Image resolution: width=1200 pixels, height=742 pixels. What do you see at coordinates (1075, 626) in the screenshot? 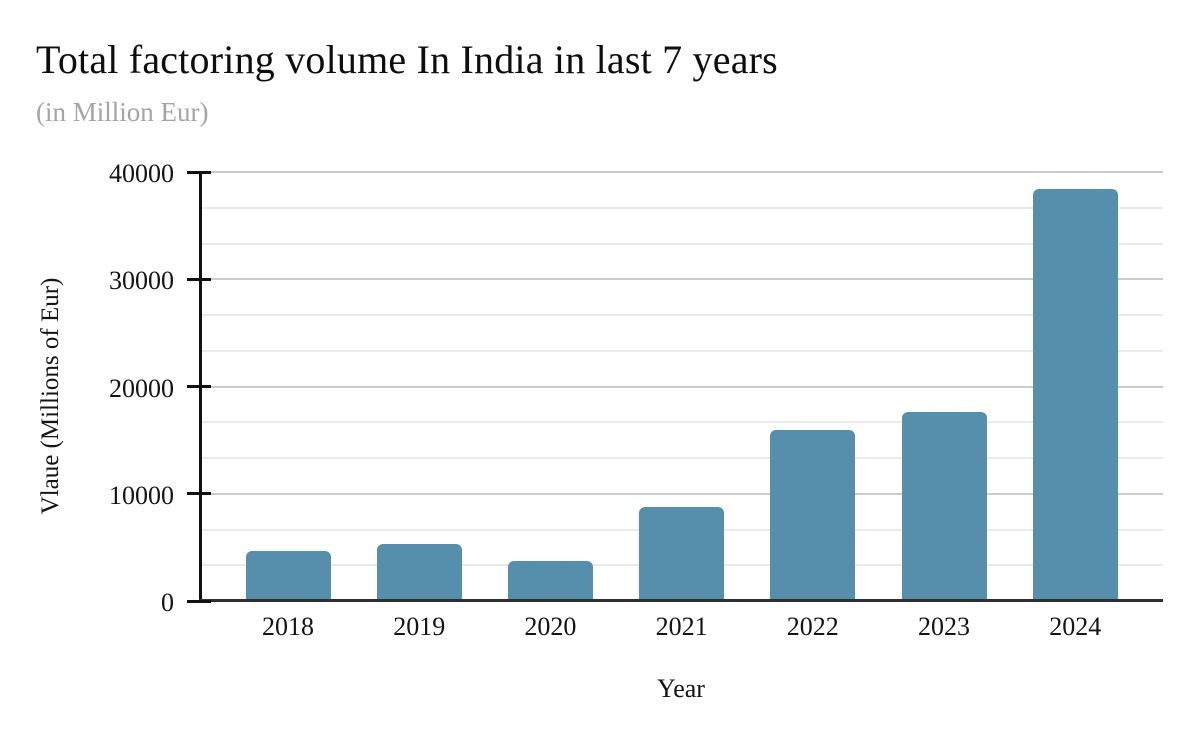
I see `x-tick-label-2024: 2024` at bounding box center [1075, 626].